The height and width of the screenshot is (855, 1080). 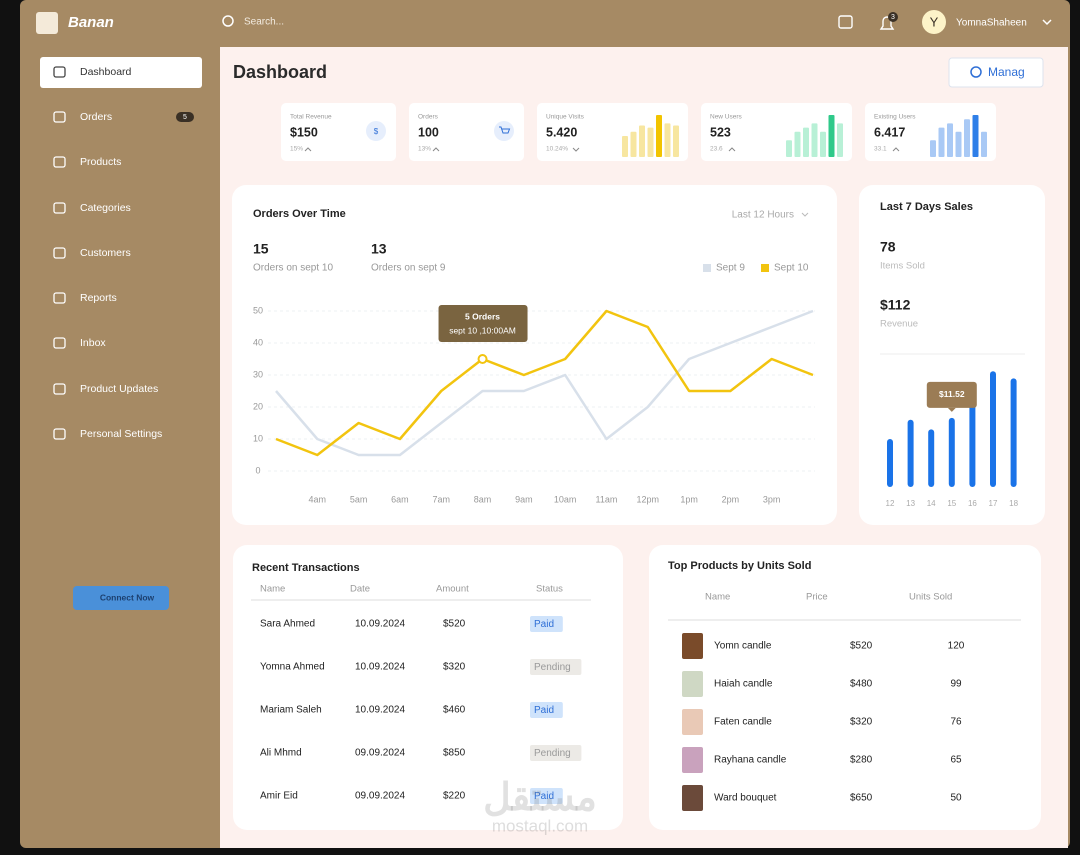 I want to click on nav-item: Product Updates, so click(x=119, y=389).